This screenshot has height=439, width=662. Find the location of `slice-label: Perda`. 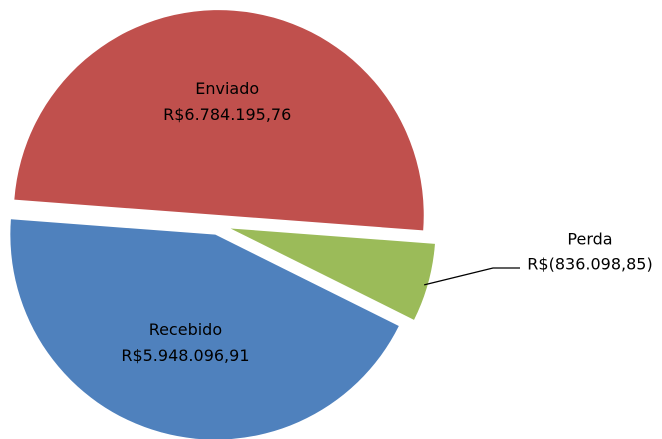

slice-label: Perda is located at coordinates (589, 239).